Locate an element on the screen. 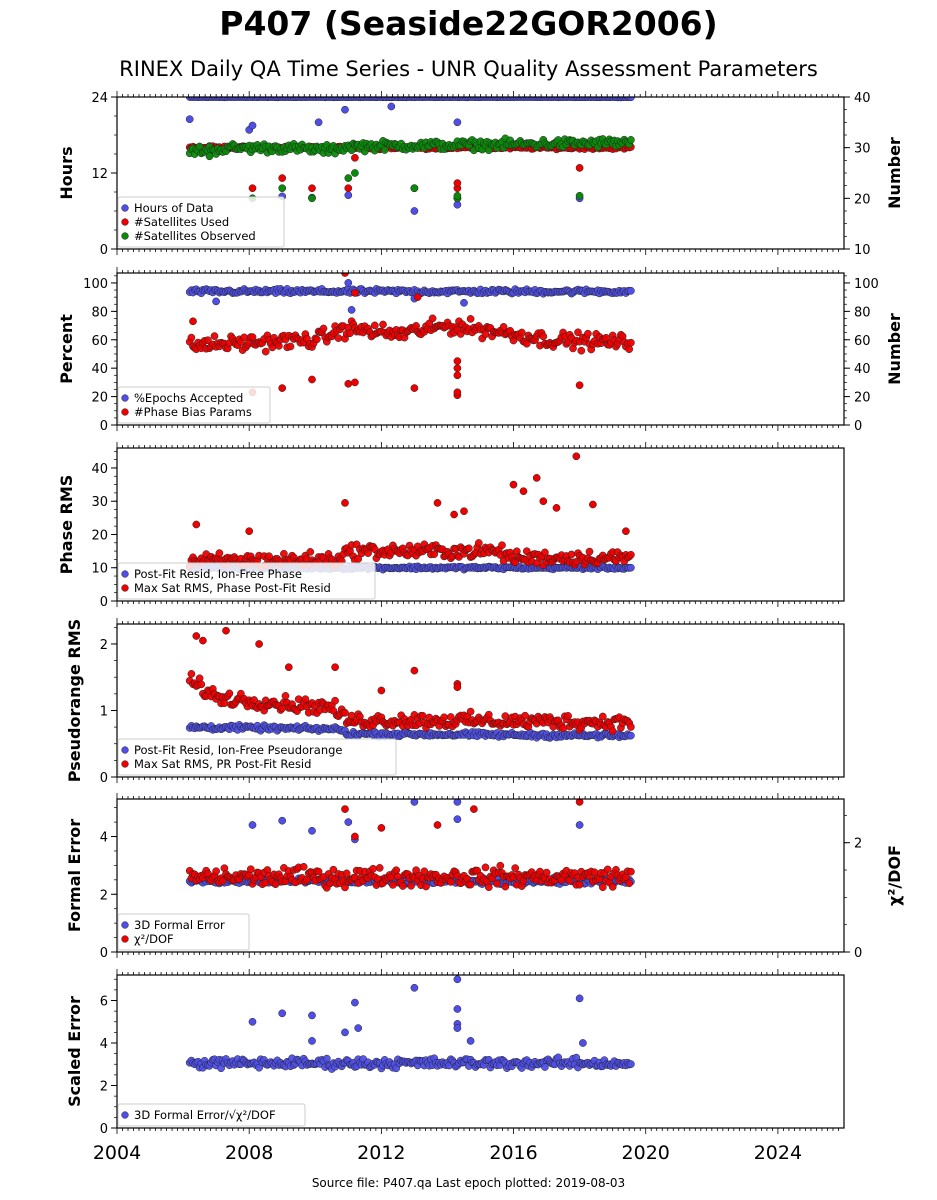 This screenshot has width=937, height=1200. legend-label: #Satellites Observed is located at coordinates (195, 236).